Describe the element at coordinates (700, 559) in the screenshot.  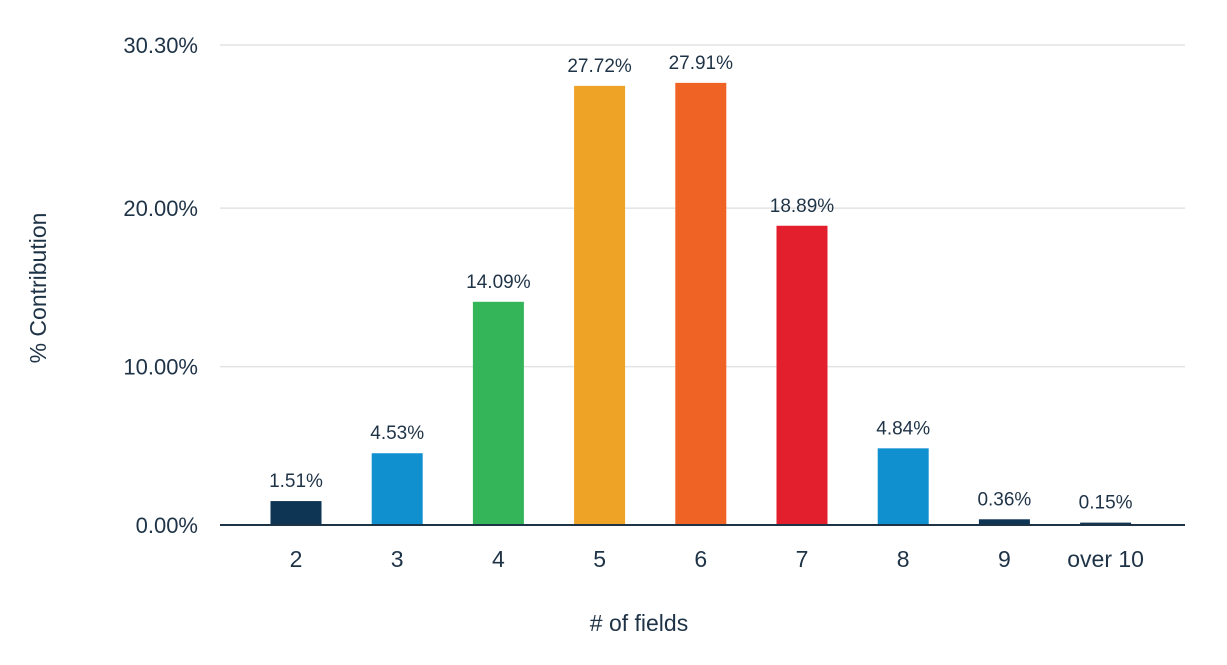
I see `x-tick-label: 6` at that location.